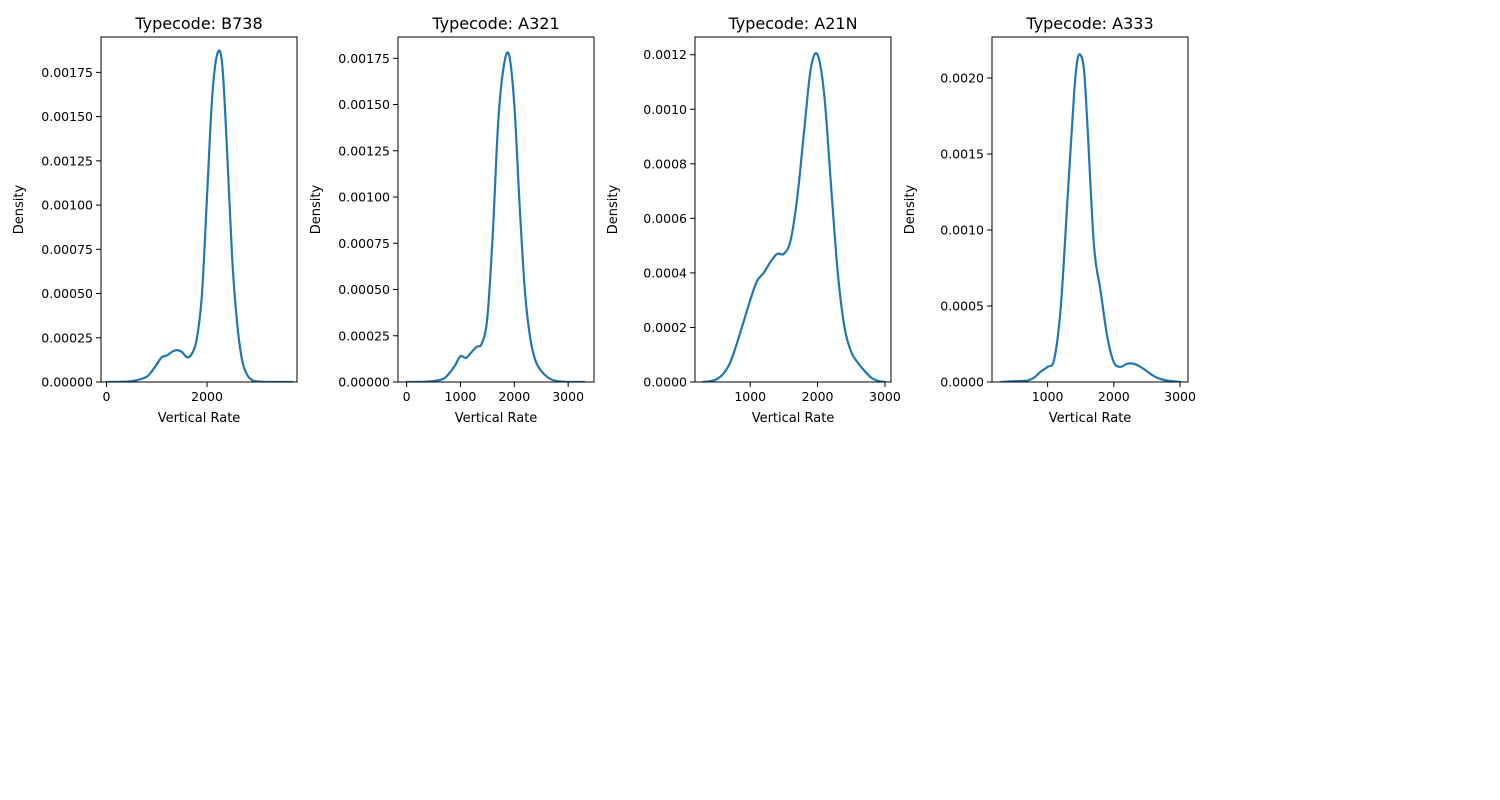  I want to click on chart-title: Typecode: B738, so click(198, 23).